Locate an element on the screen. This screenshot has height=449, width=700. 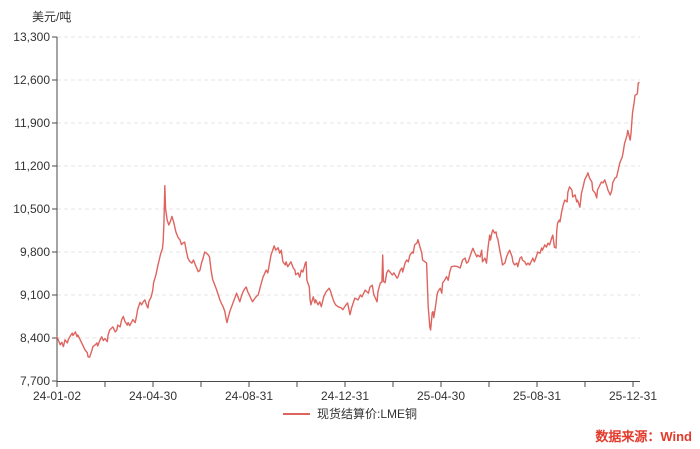
y-tick-label: 12,600 is located at coordinates (31, 80).